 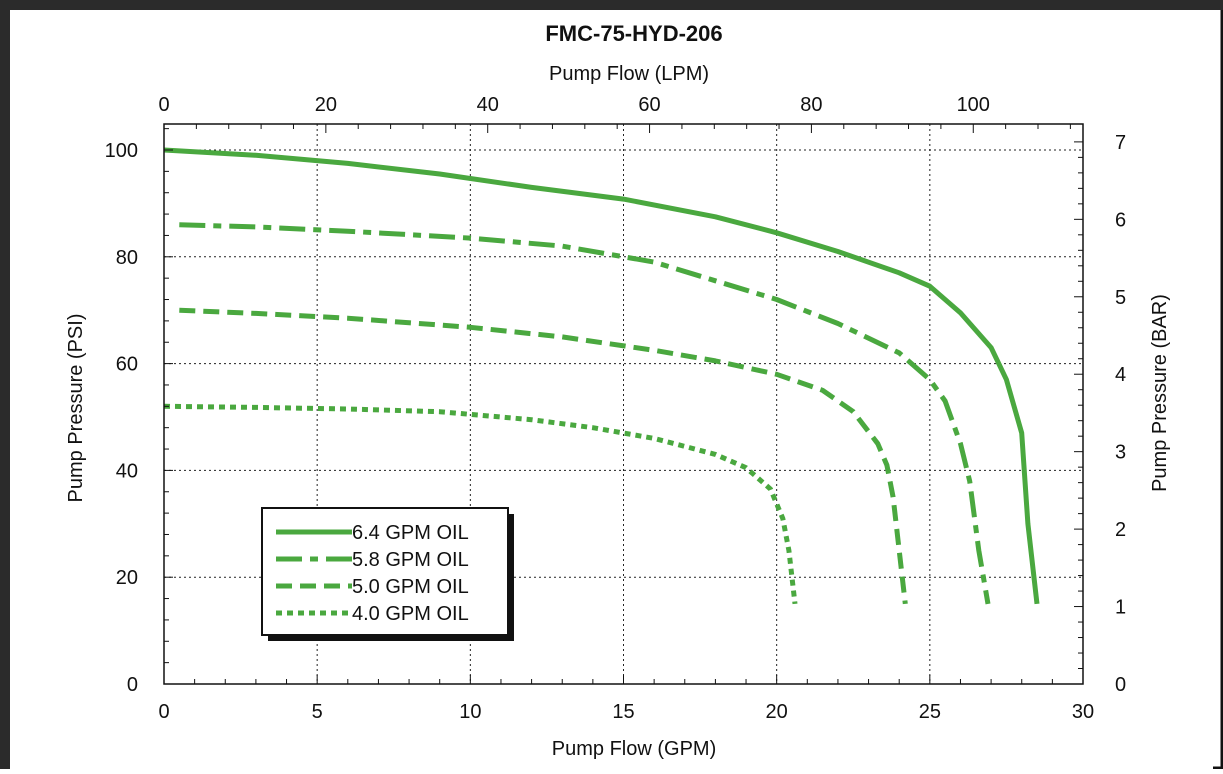 What do you see at coordinates (973, 105) in the screenshot?
I see `x2-tick-label: 100` at bounding box center [973, 105].